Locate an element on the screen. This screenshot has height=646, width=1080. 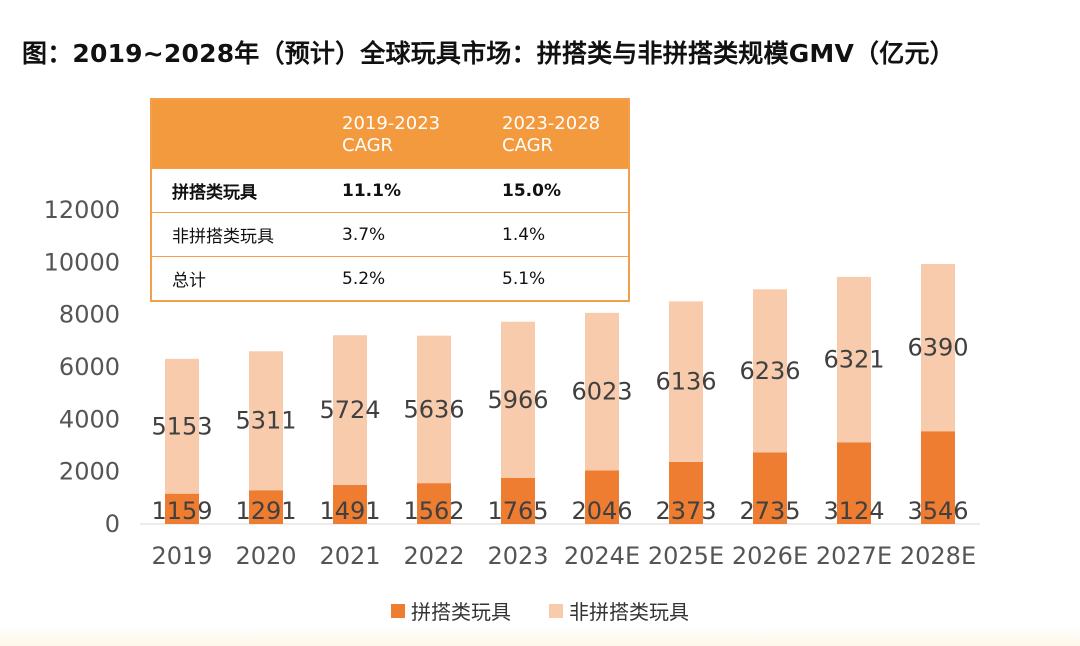
data-label-nonlego: 5636 is located at coordinates (433, 409).